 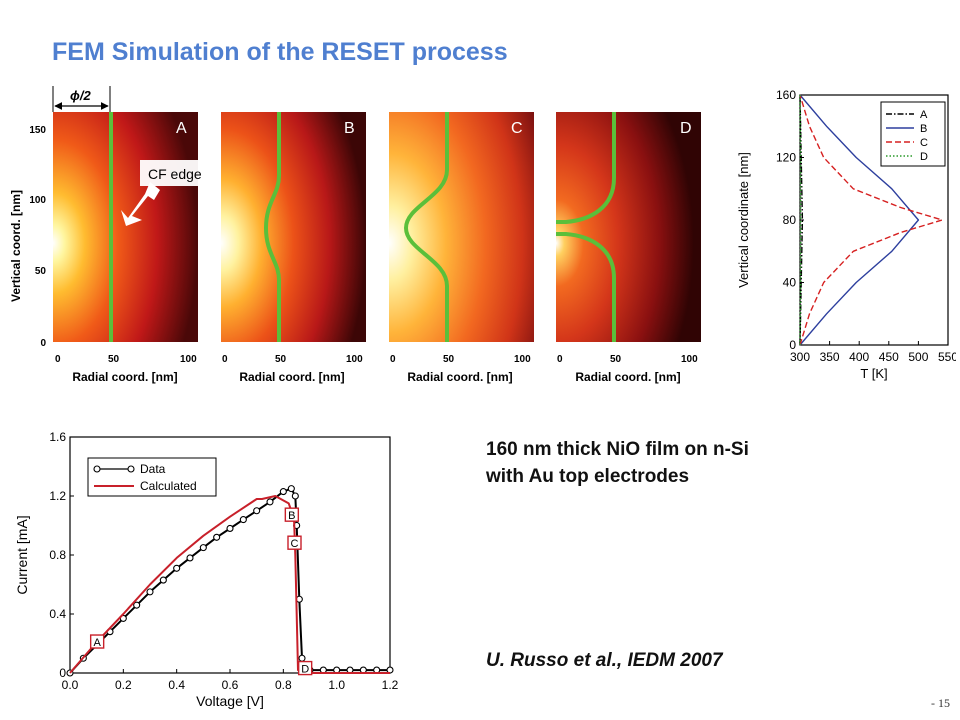 What do you see at coordinates (354, 359) in the screenshot?
I see `fem-panel-b-xtick-100: 100` at bounding box center [354, 359].